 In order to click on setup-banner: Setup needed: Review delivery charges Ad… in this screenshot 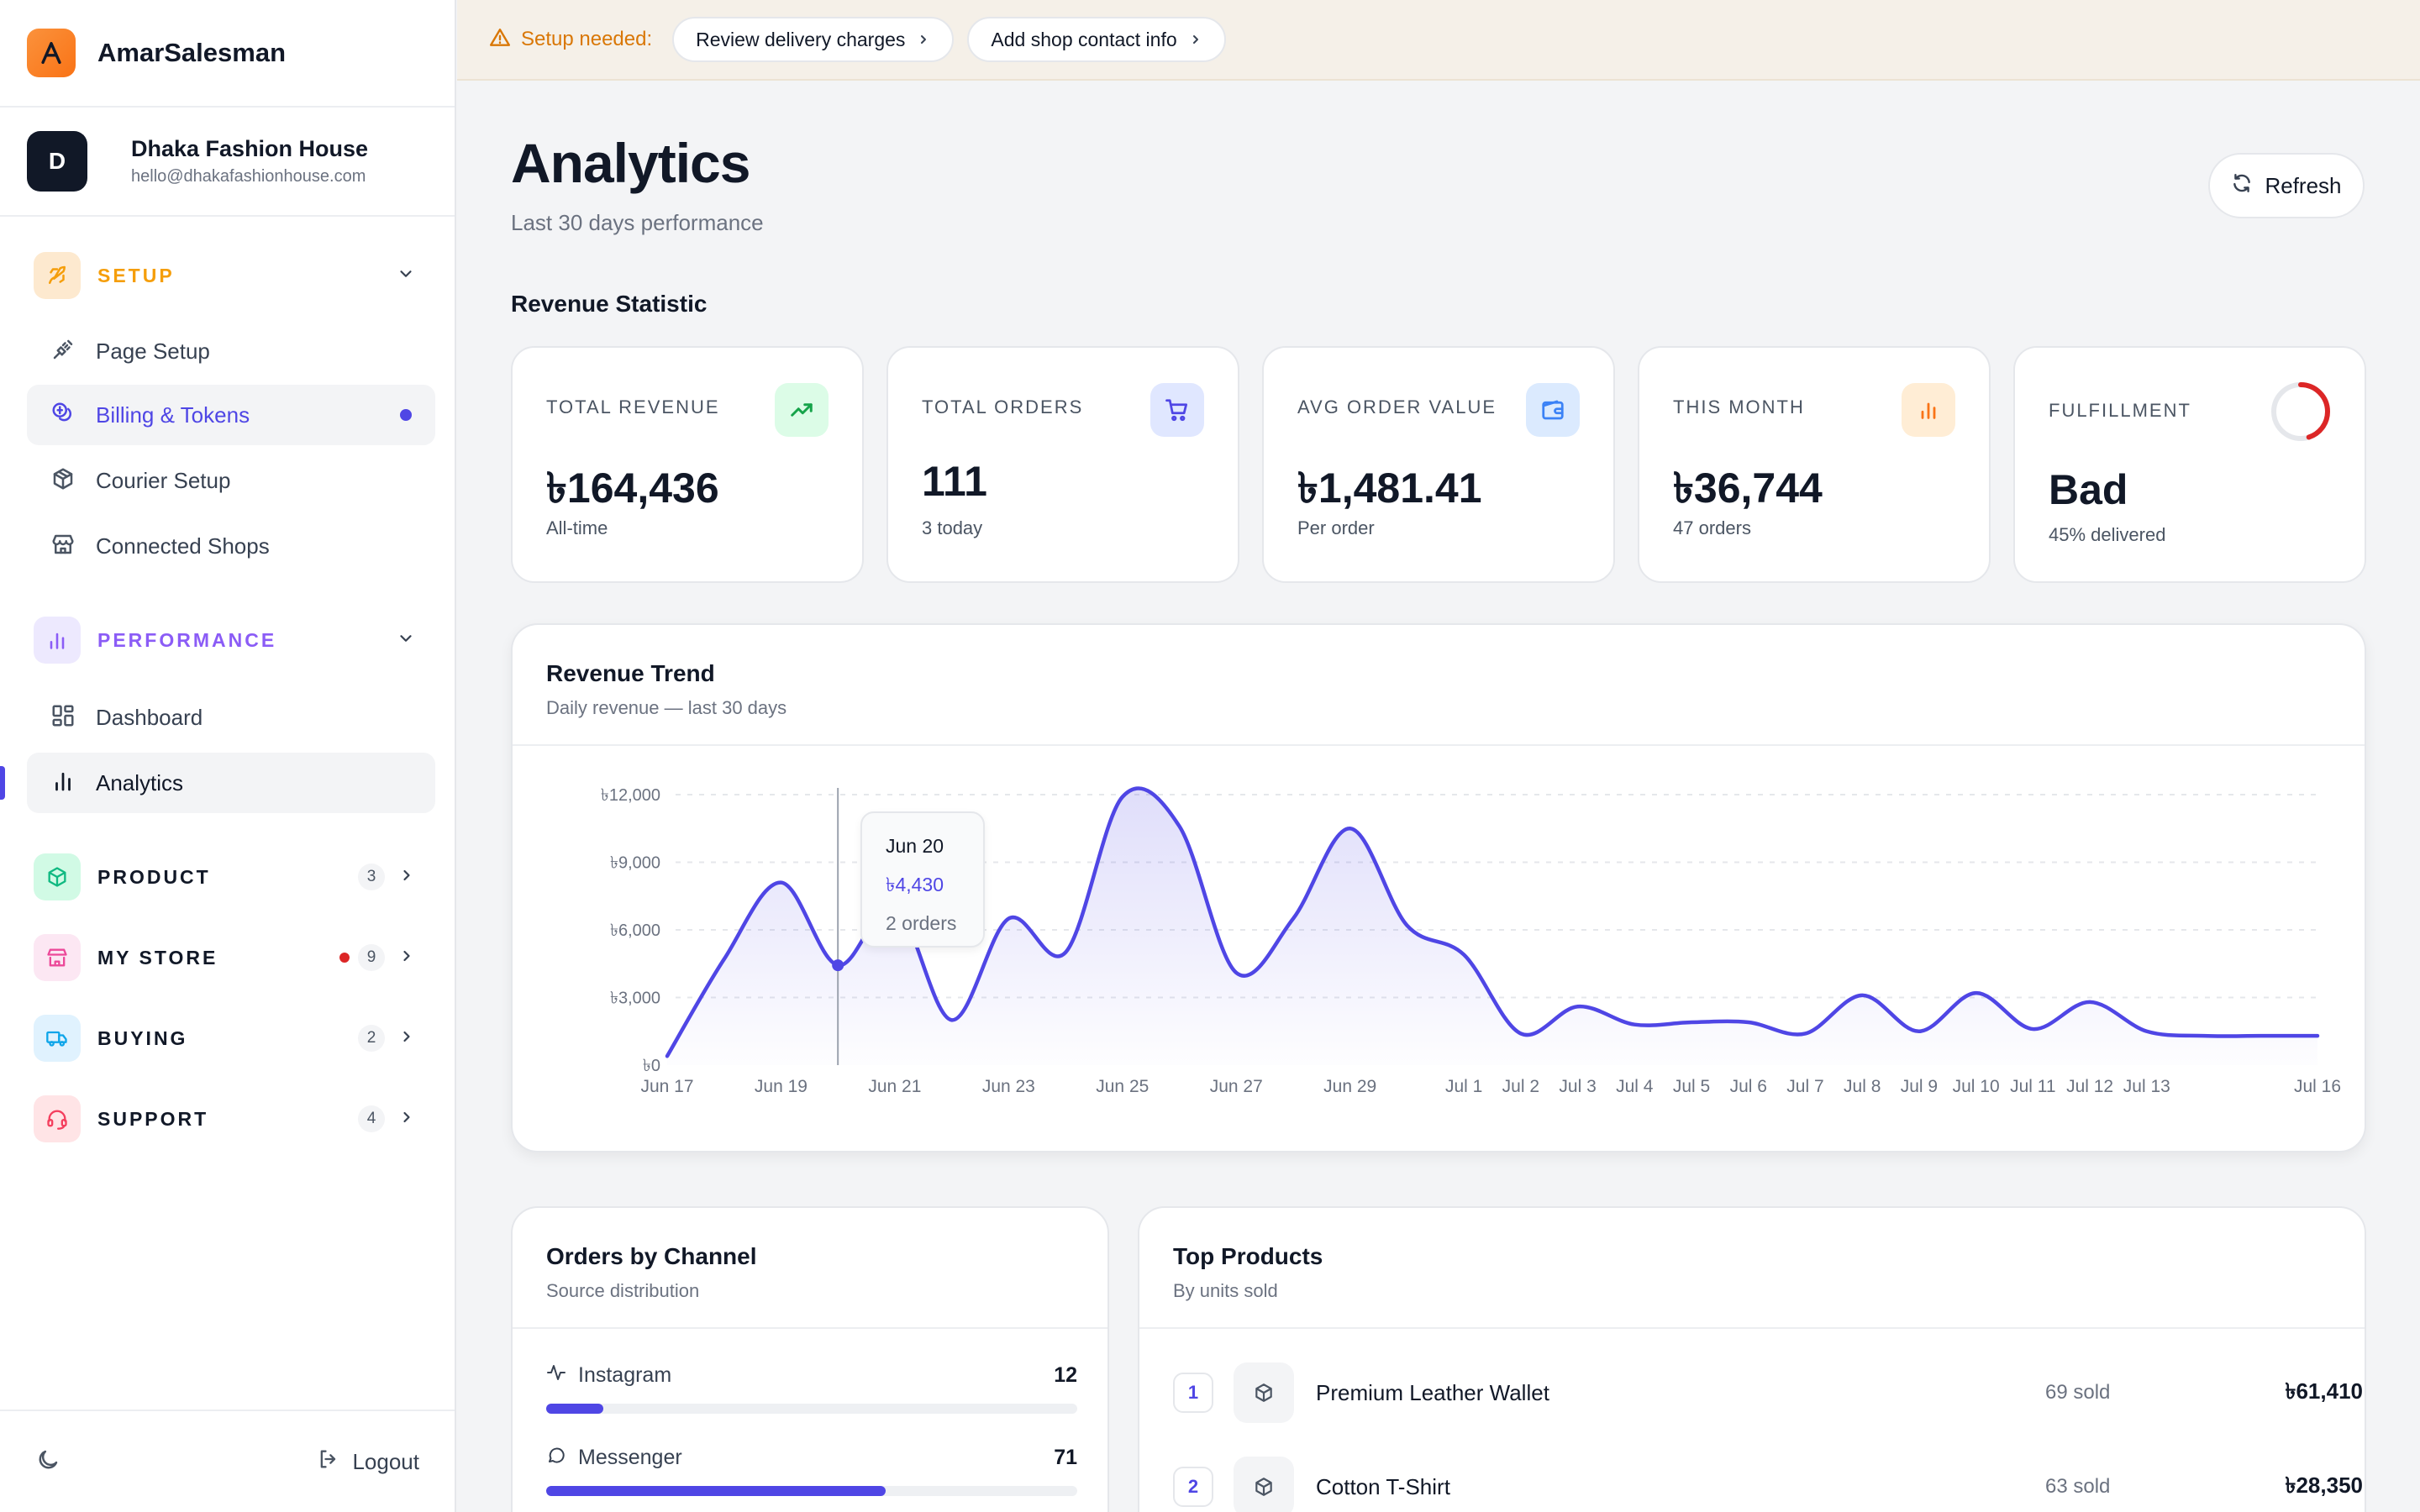, I will do `click(1438, 40)`.